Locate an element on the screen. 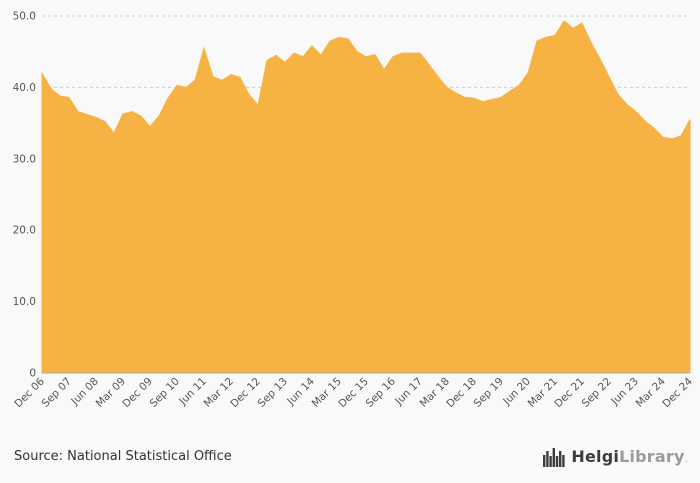  y-tick-label: 10.0 is located at coordinates (24, 302).